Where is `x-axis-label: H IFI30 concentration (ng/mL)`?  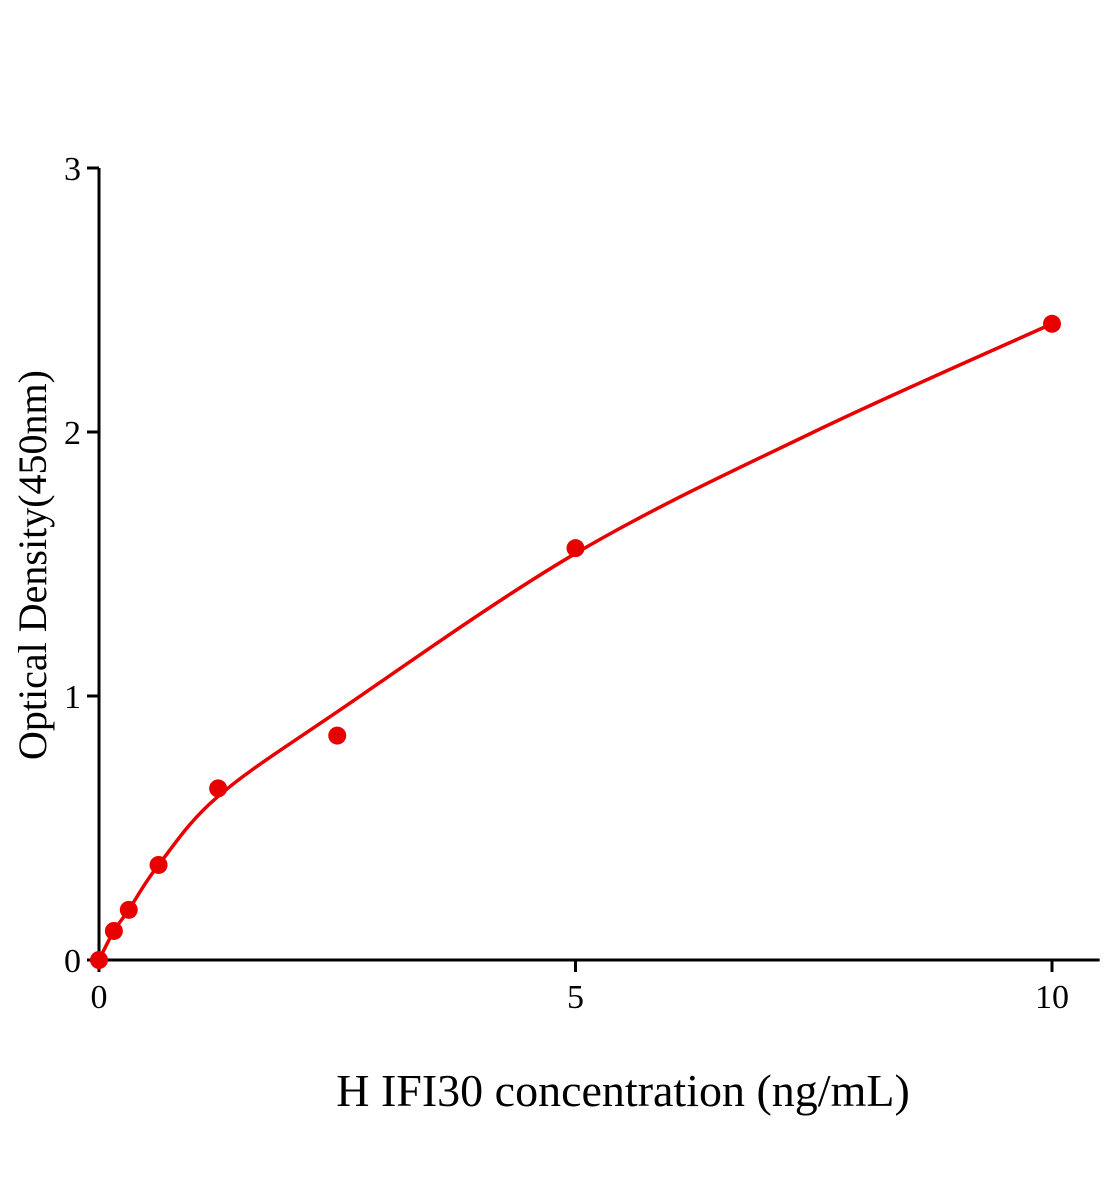
x-axis-label: H IFI30 concentration (ng/mL) is located at coordinates (623, 1090).